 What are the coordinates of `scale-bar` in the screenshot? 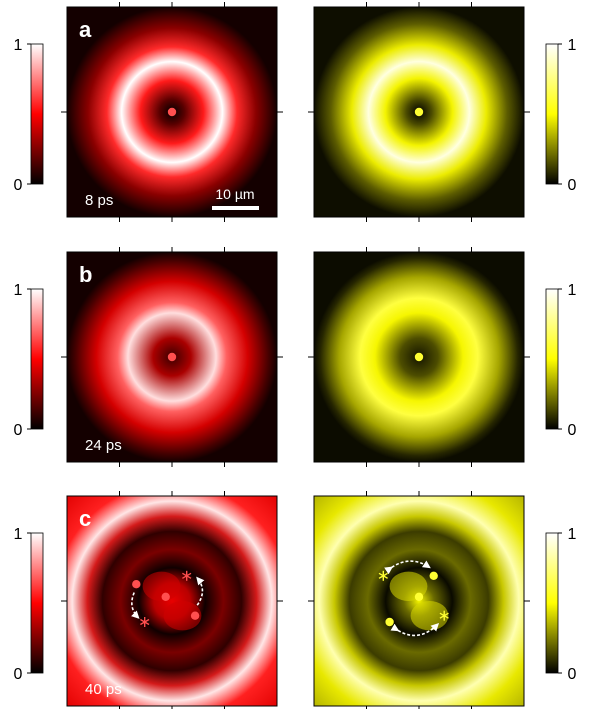 It's located at (235, 208).